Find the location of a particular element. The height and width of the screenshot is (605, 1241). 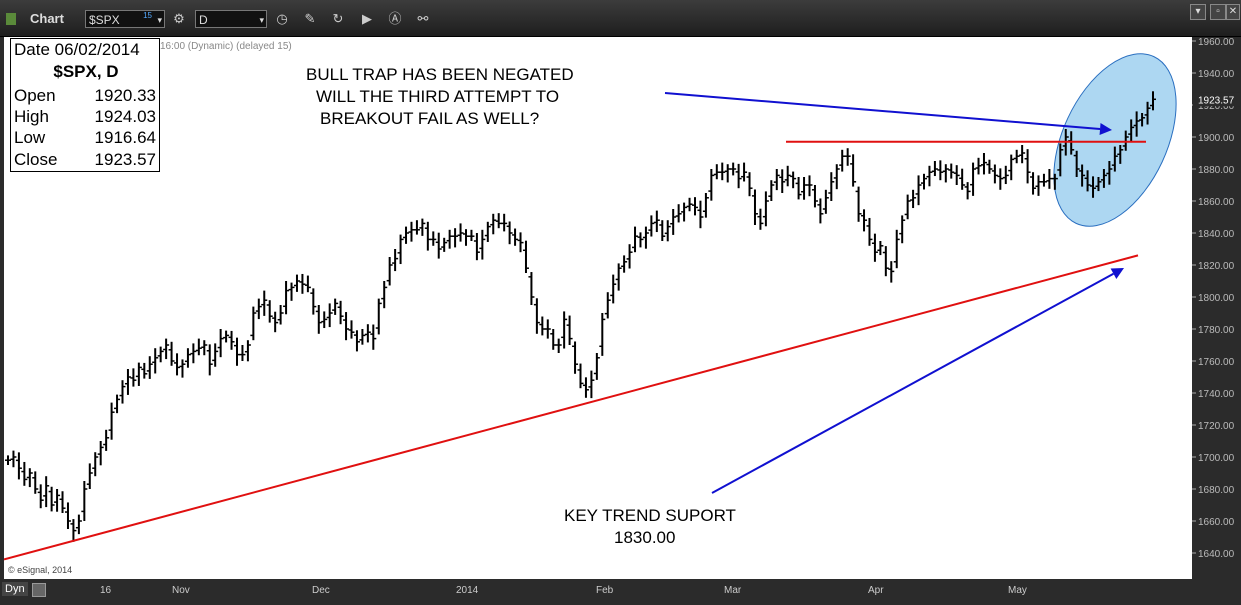

maximize-icon: ▫ is located at coordinates (1218, 12).